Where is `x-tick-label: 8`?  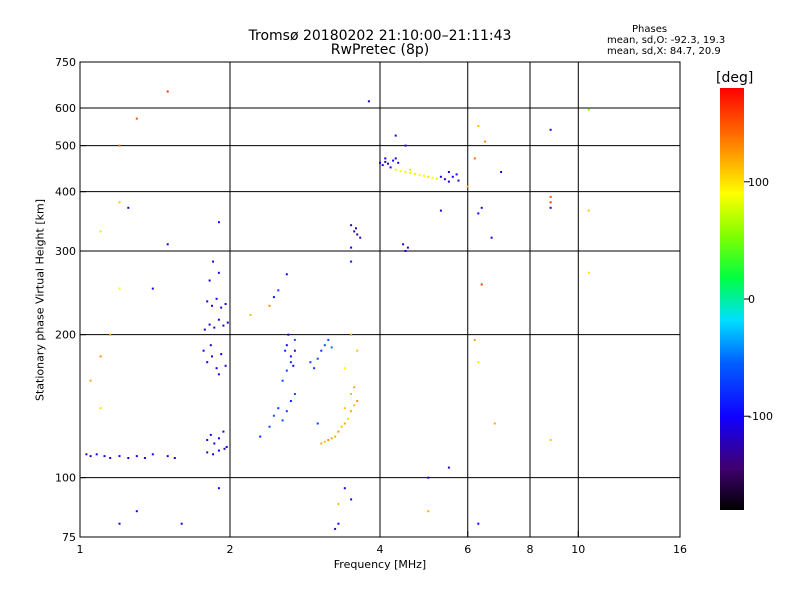 x-tick-label: 8 is located at coordinates (530, 549).